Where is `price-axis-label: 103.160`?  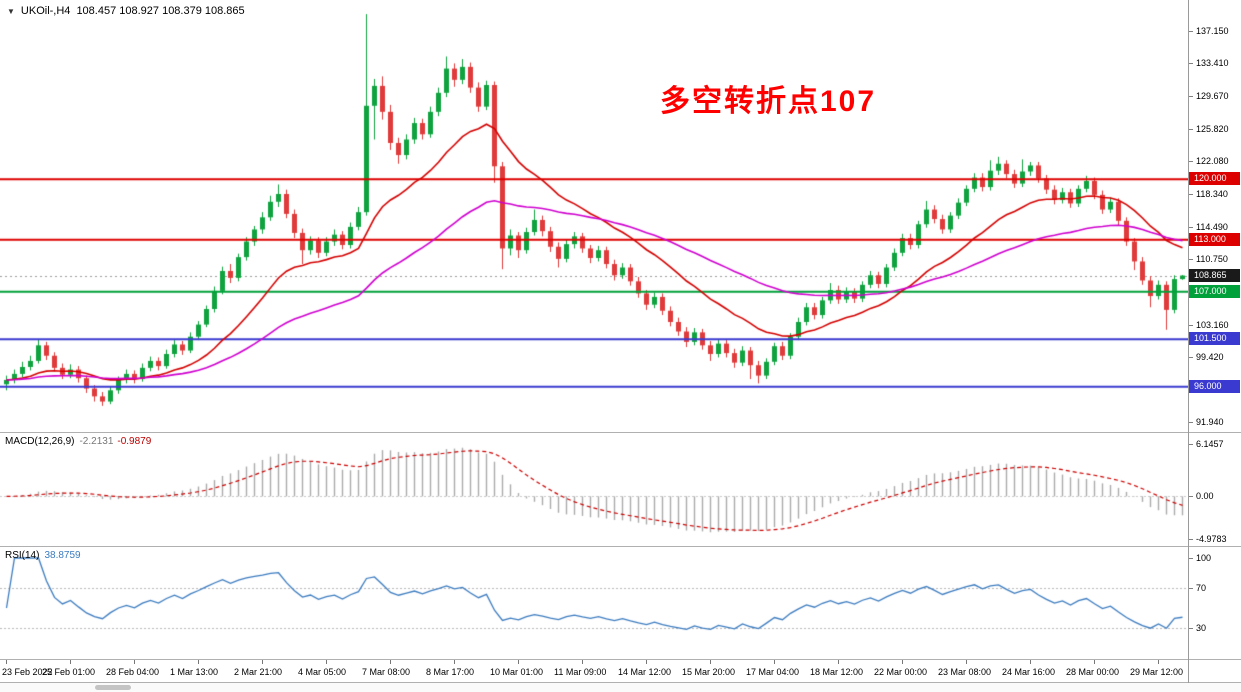
price-axis-label: 103.160 is located at coordinates (1212, 325).